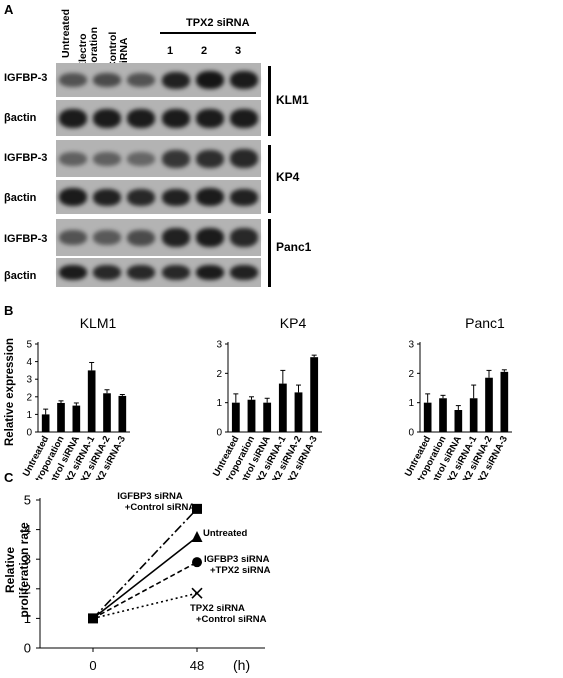 This screenshot has height=678, width=563. What do you see at coordinates (26, 239) in the screenshot?
I see `blot-row-label-igfbp3-panc1: IGFBP-3` at bounding box center [26, 239].